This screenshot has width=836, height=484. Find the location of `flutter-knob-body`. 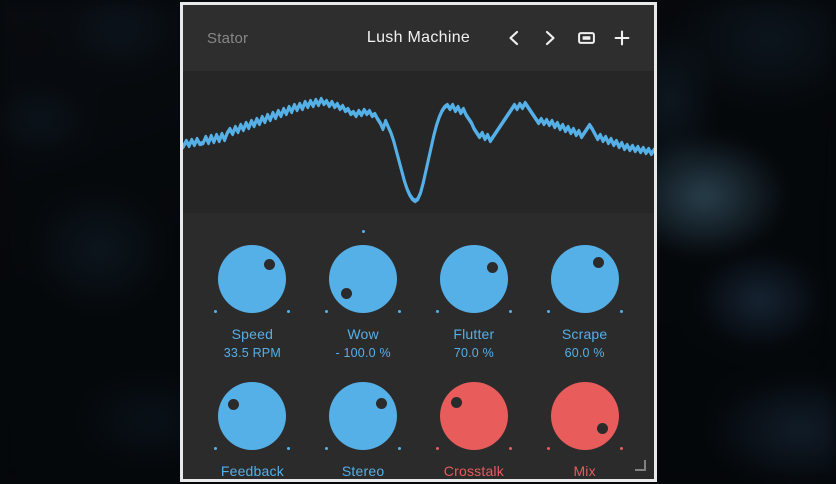

flutter-knob-body is located at coordinates (473, 279).